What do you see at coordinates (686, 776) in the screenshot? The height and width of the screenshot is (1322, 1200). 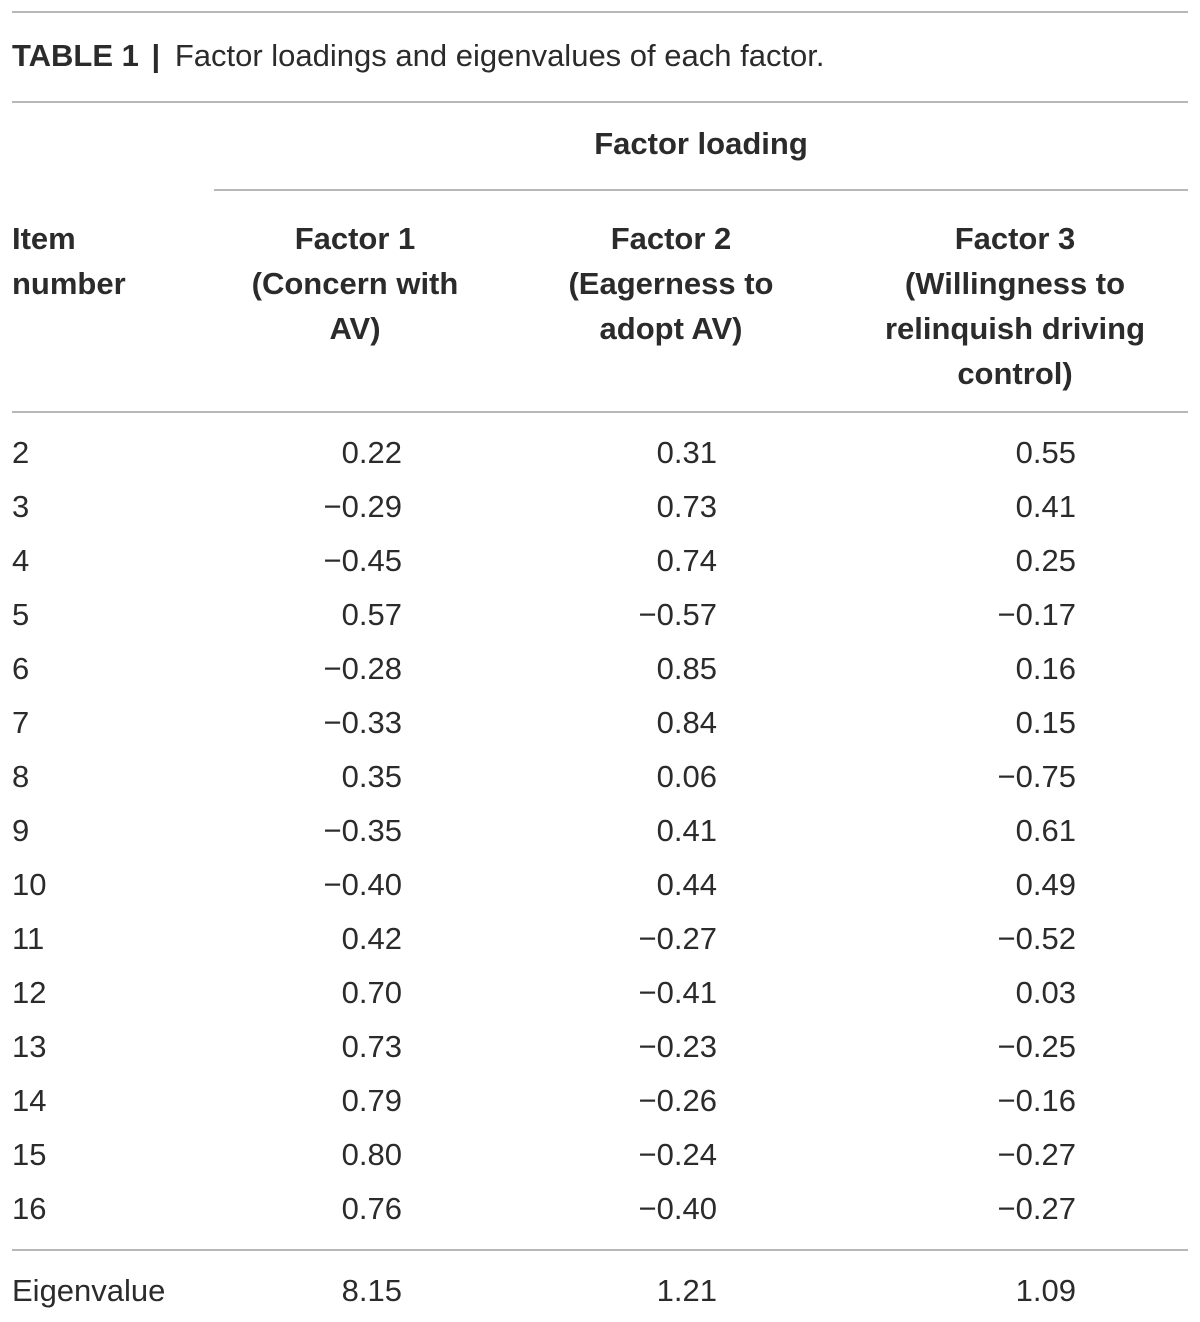 I see `factor-2-cell: 0.06` at bounding box center [686, 776].